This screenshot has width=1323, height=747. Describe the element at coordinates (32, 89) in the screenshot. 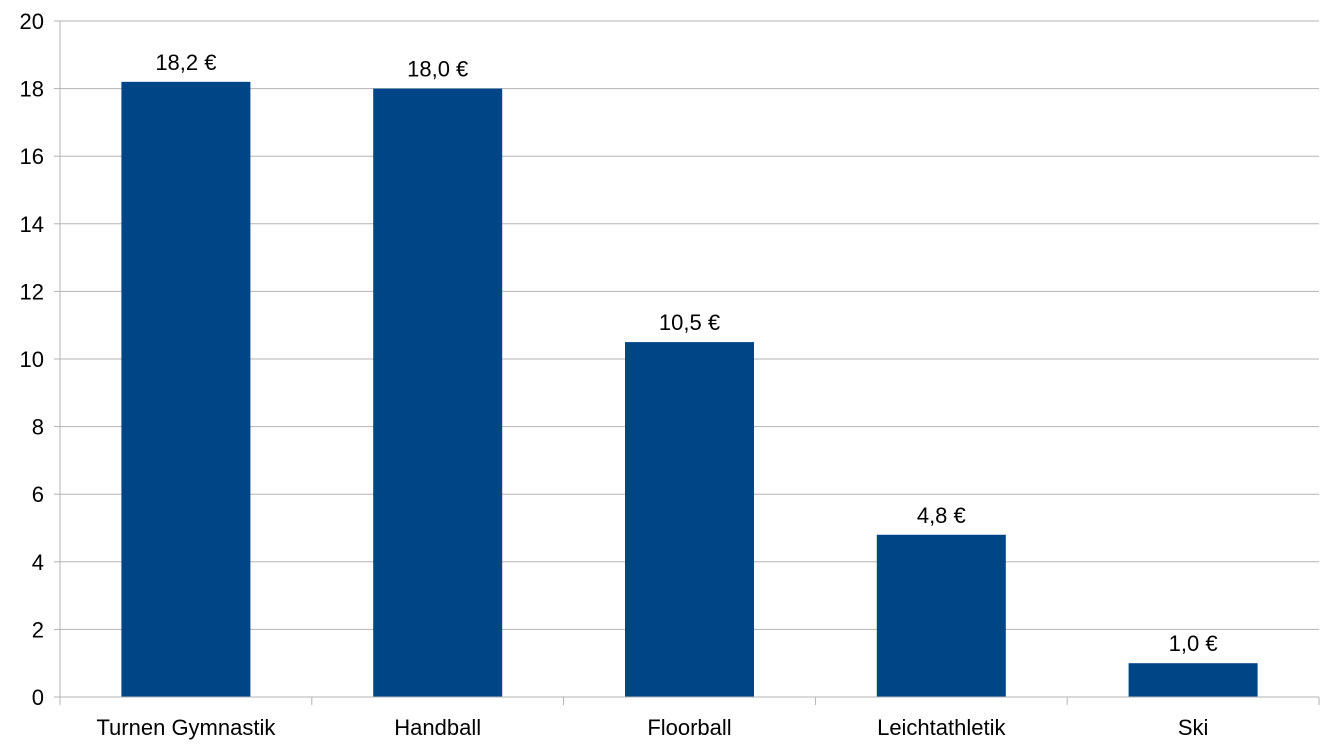

I see `y-tick-label: 18` at that location.